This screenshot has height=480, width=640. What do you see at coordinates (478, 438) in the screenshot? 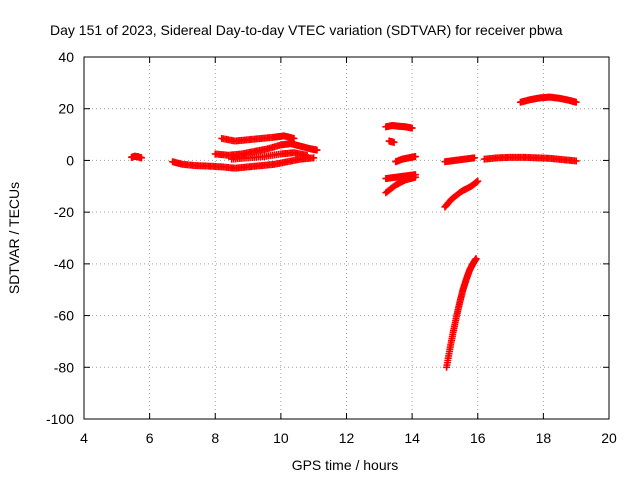
I see `x-tick-label: 16` at bounding box center [478, 438].